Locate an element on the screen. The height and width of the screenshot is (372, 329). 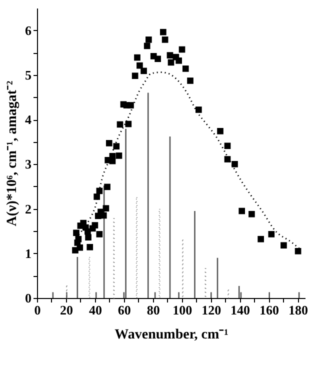
y-tick-label: 0 is located at coordinates (28, 298).